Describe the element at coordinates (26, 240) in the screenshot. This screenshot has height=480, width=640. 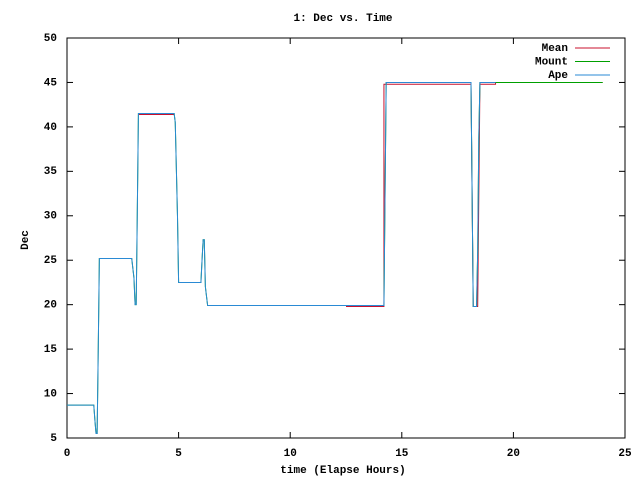
I see `y-axis-label: Dec` at that location.